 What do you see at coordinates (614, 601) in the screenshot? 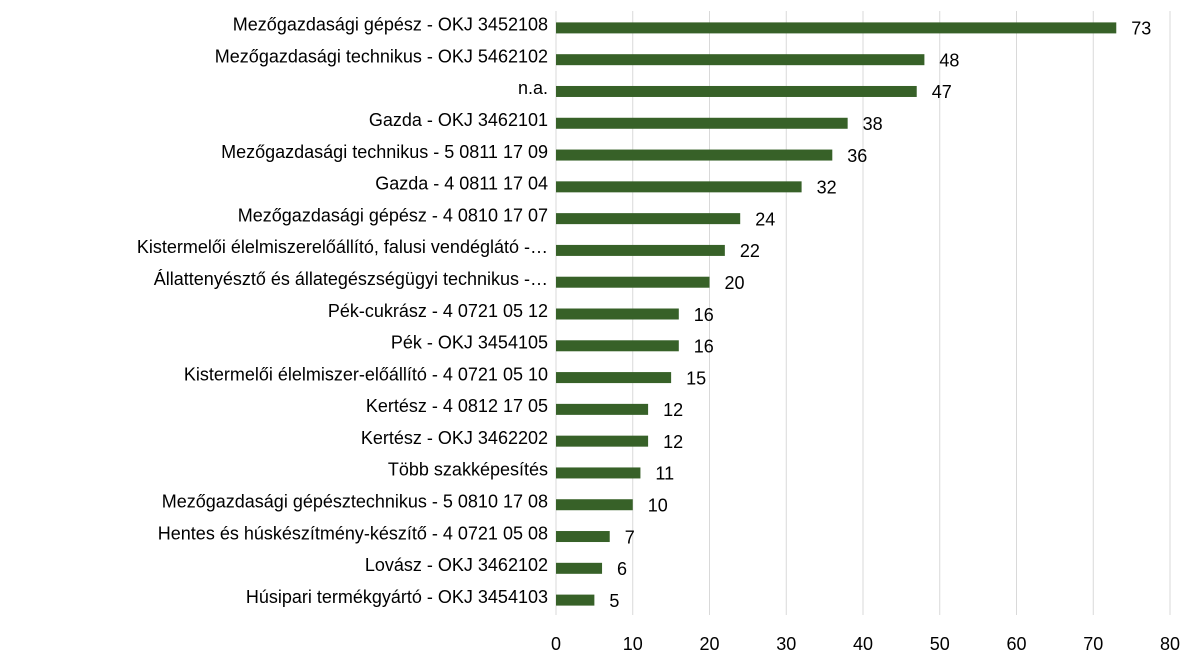
I see `data-label: 5` at bounding box center [614, 601].